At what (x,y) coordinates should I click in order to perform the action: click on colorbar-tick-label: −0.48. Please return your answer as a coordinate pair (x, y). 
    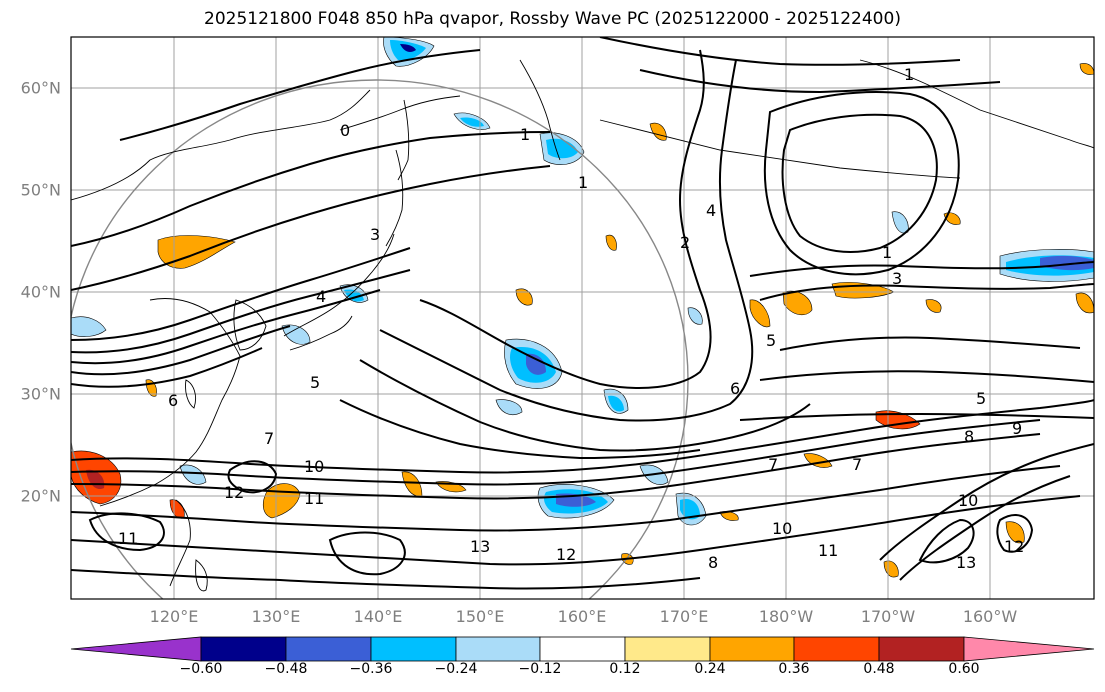
    Looking at the image, I should click on (286, 669).